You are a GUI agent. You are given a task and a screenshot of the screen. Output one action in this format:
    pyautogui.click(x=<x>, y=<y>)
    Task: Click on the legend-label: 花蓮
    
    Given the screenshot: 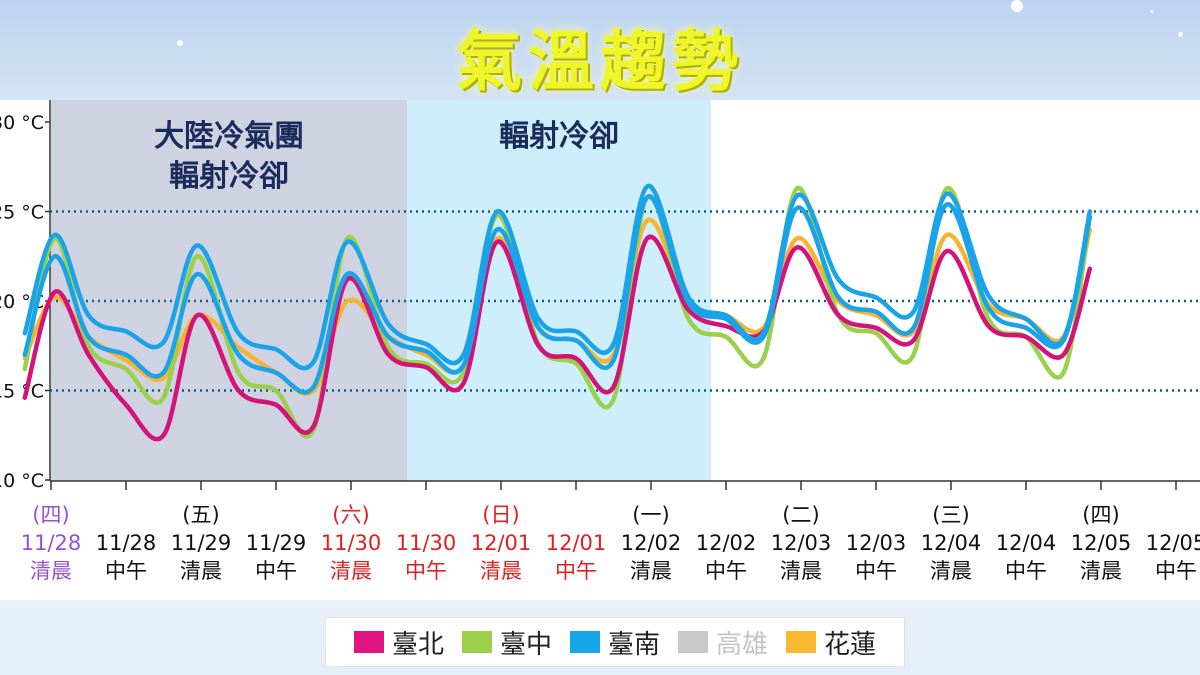 What is the action you would take?
    pyautogui.click(x=850, y=644)
    